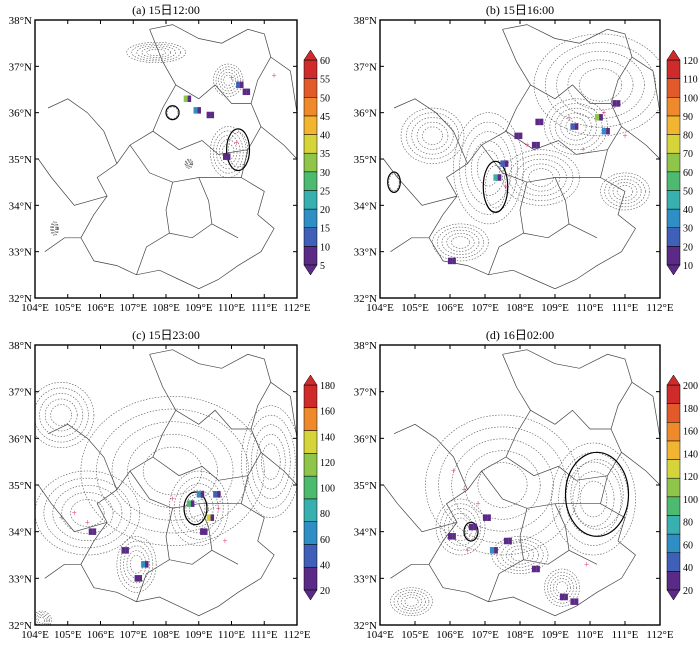 This screenshot has height=653, width=700. I want to click on x-tick-label: 111°E, so click(625, 635).